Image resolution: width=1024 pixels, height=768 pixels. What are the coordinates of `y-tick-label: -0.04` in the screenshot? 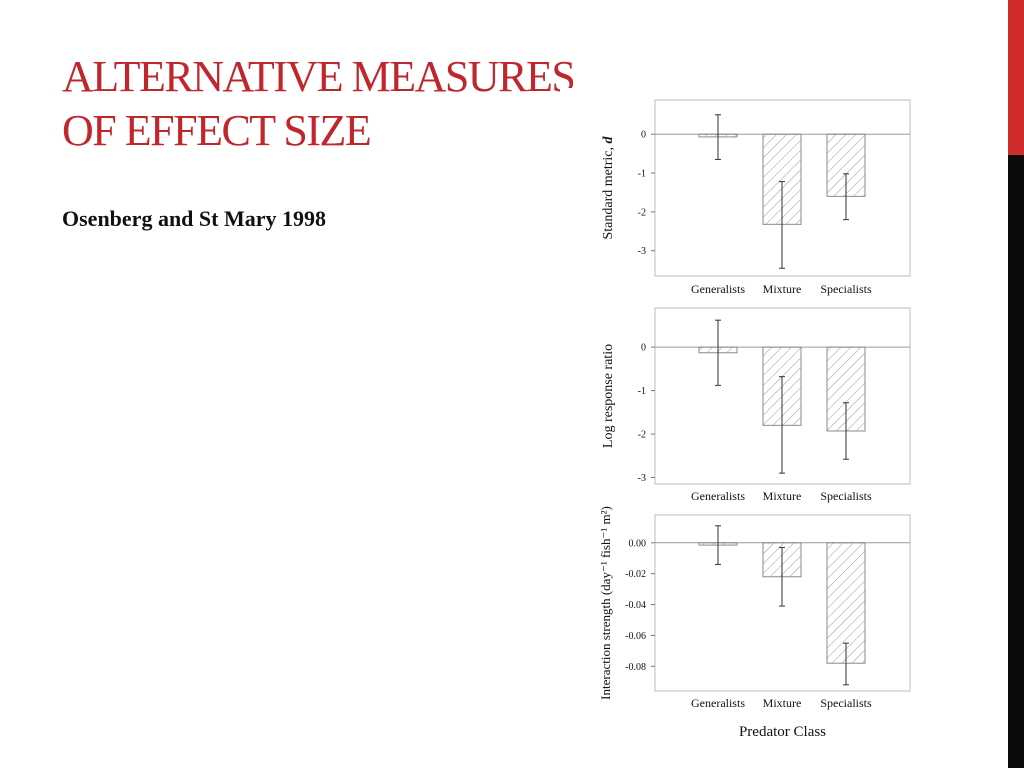 It's located at (635, 605).